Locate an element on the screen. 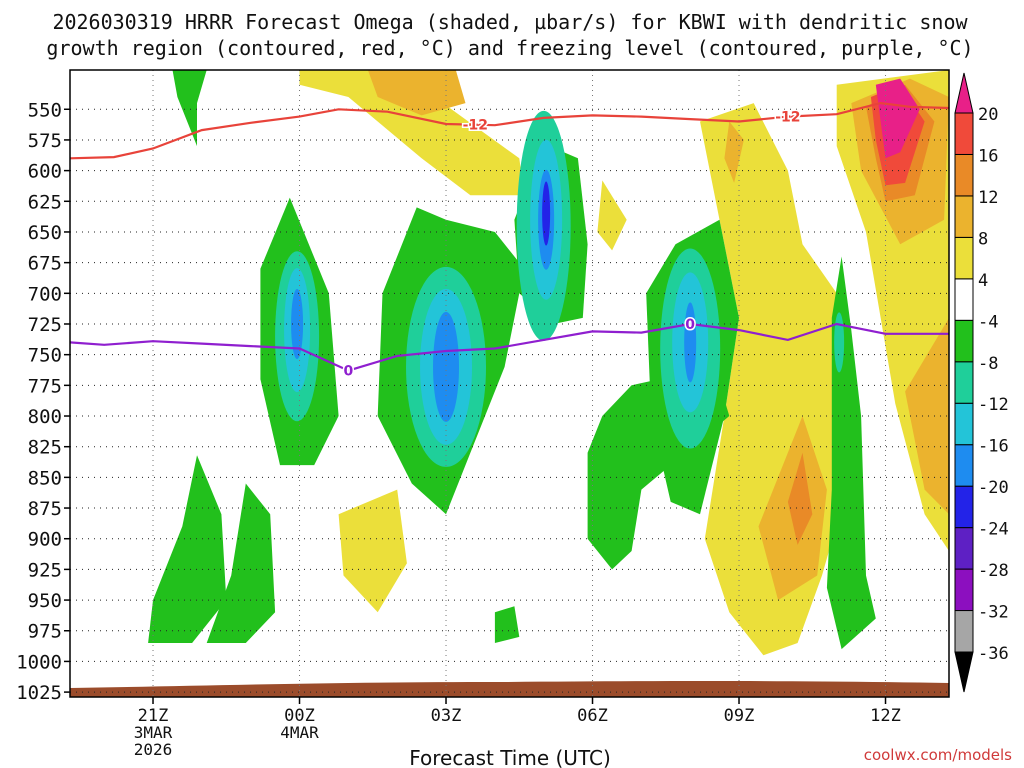 This screenshot has width=1024, height=768. y-tick-label: 975 is located at coordinates (45, 632).